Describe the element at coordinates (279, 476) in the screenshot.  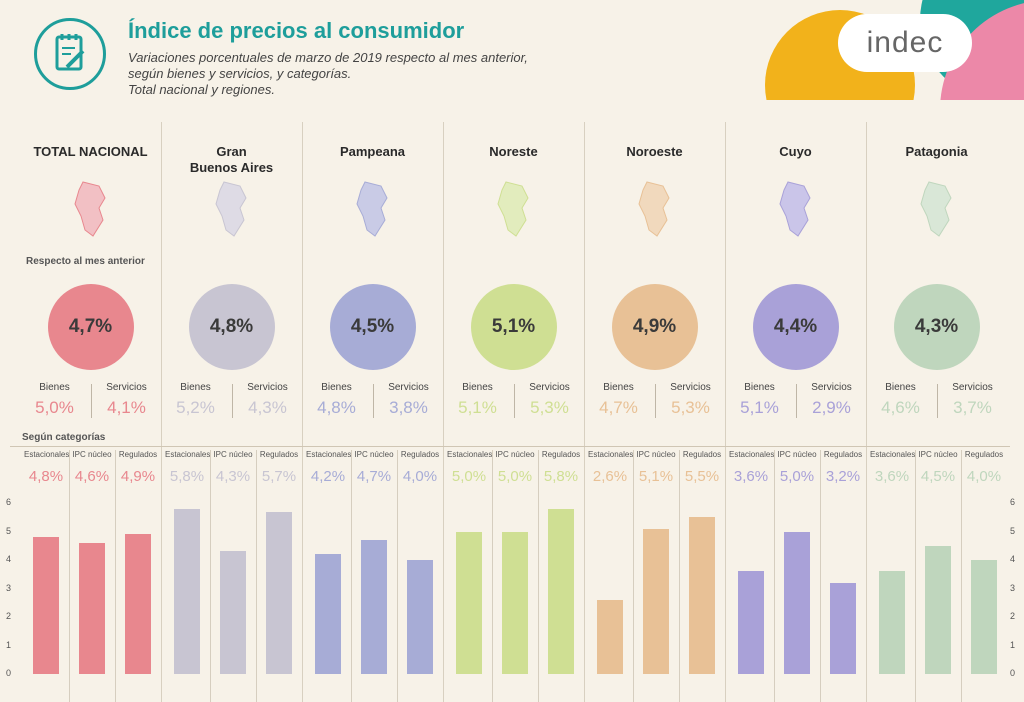
I see `category-value: 5,7%` at that location.